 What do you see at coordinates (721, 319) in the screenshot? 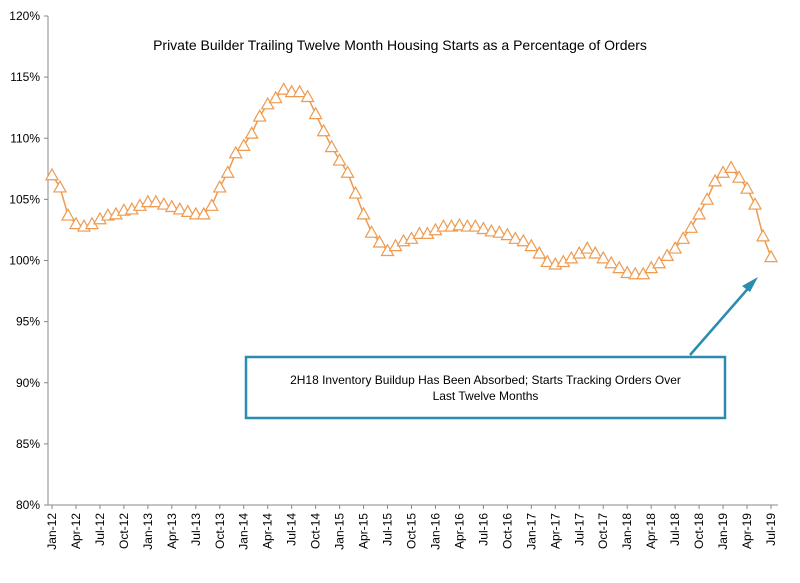
I see `arrow-line` at bounding box center [721, 319].